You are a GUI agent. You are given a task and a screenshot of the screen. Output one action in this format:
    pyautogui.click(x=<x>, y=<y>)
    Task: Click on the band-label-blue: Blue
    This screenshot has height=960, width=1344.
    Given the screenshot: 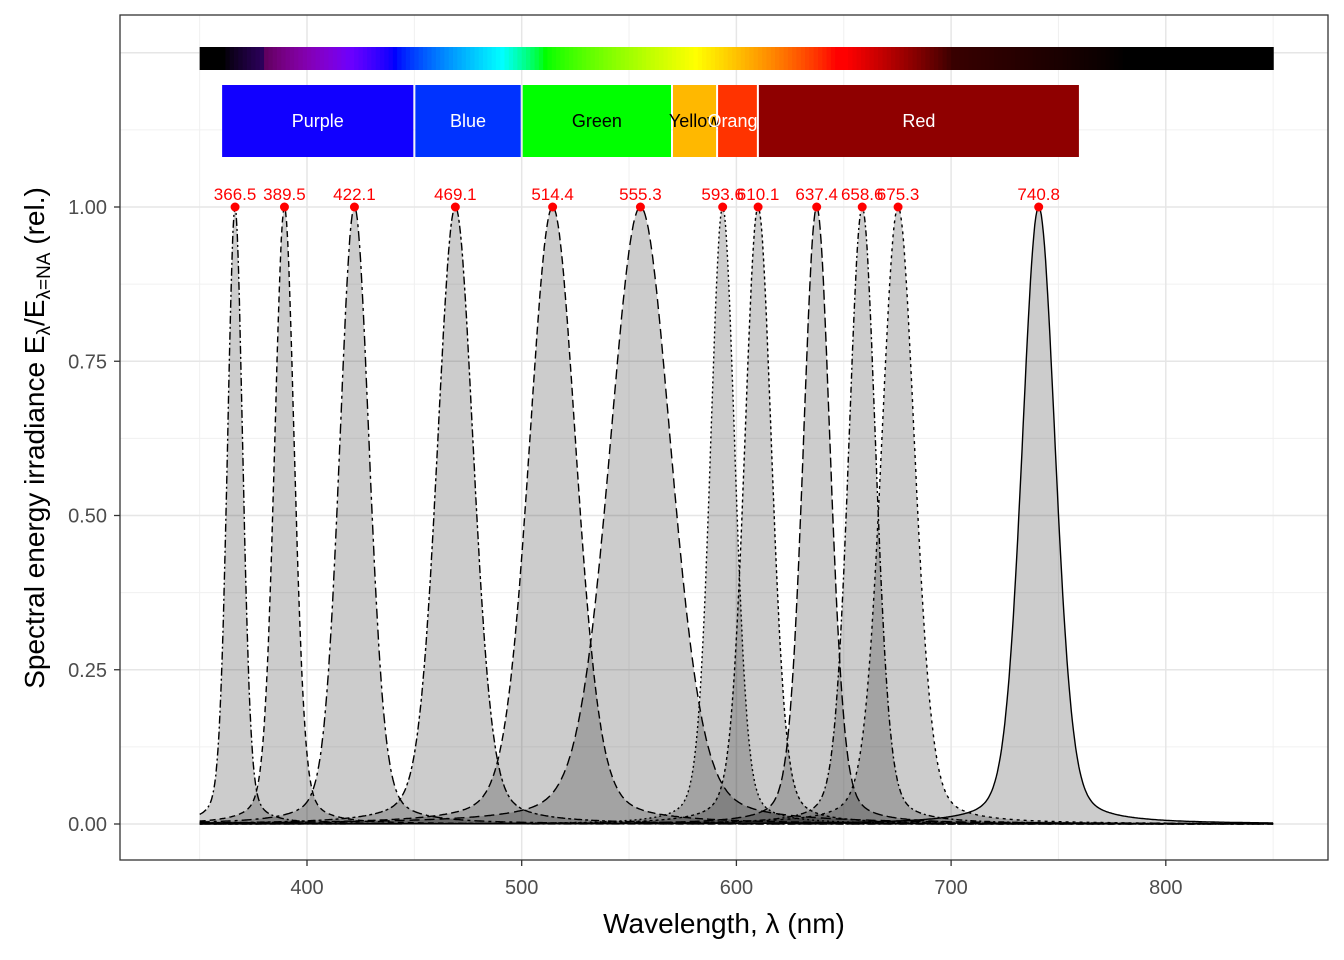 What is the action you would take?
    pyautogui.click(x=468, y=121)
    